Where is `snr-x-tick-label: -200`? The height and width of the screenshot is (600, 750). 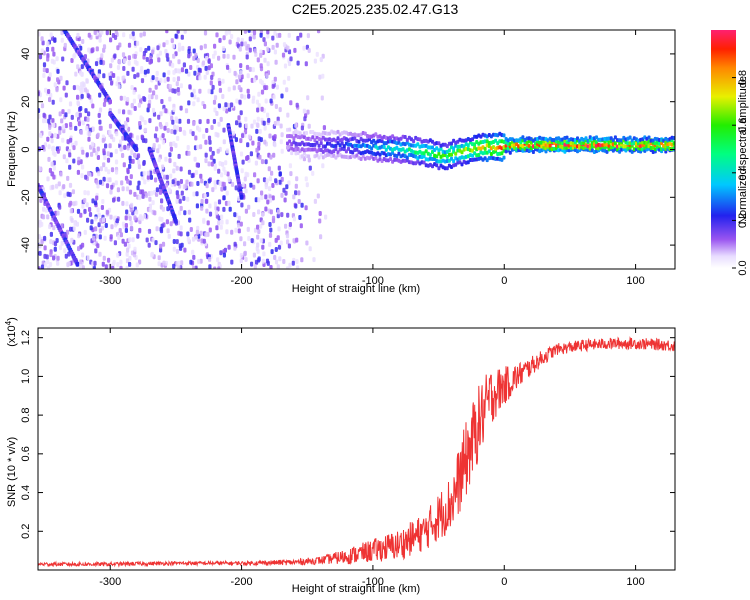 snr-x-tick-label: -200 is located at coordinates (242, 582).